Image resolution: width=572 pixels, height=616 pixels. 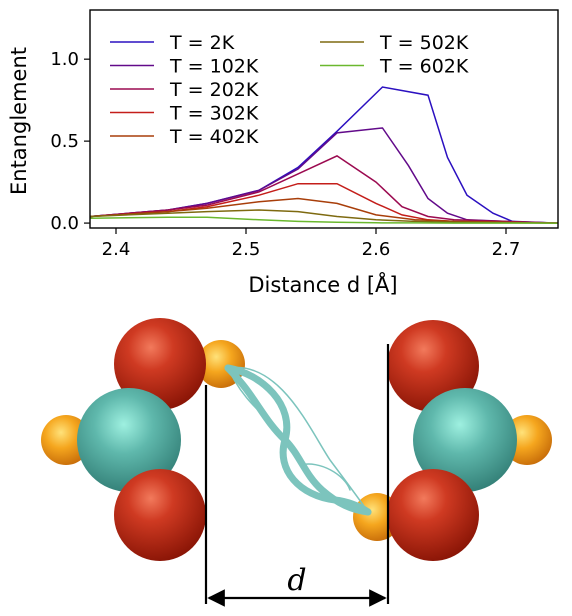 What do you see at coordinates (64, 59) in the screenshot?
I see `y-tick-label: 1.0` at bounding box center [64, 59].